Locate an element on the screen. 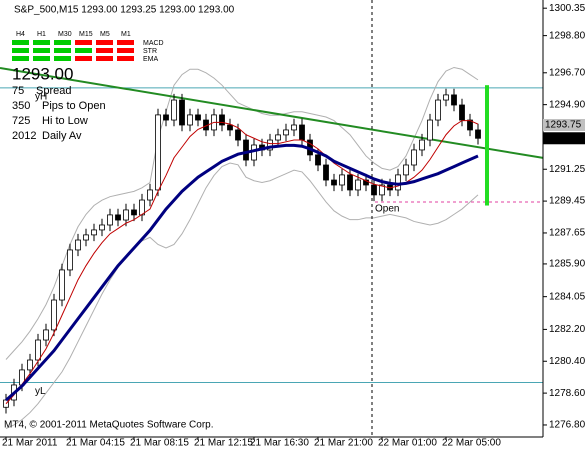  info-label: Pips to Open is located at coordinates (74, 106).